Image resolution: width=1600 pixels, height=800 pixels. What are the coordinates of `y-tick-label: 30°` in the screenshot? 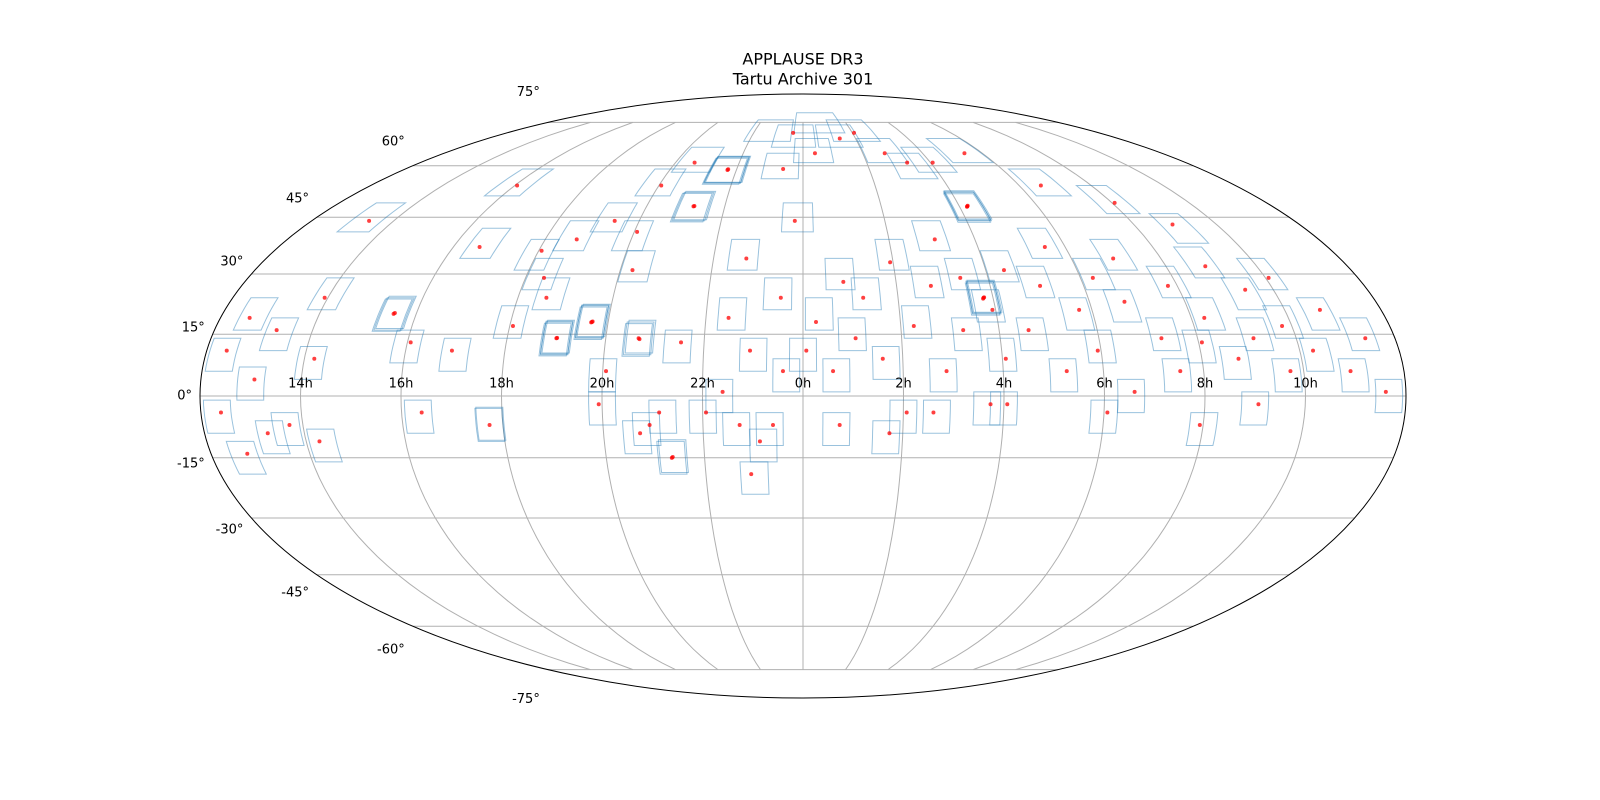 It's located at (231, 262).